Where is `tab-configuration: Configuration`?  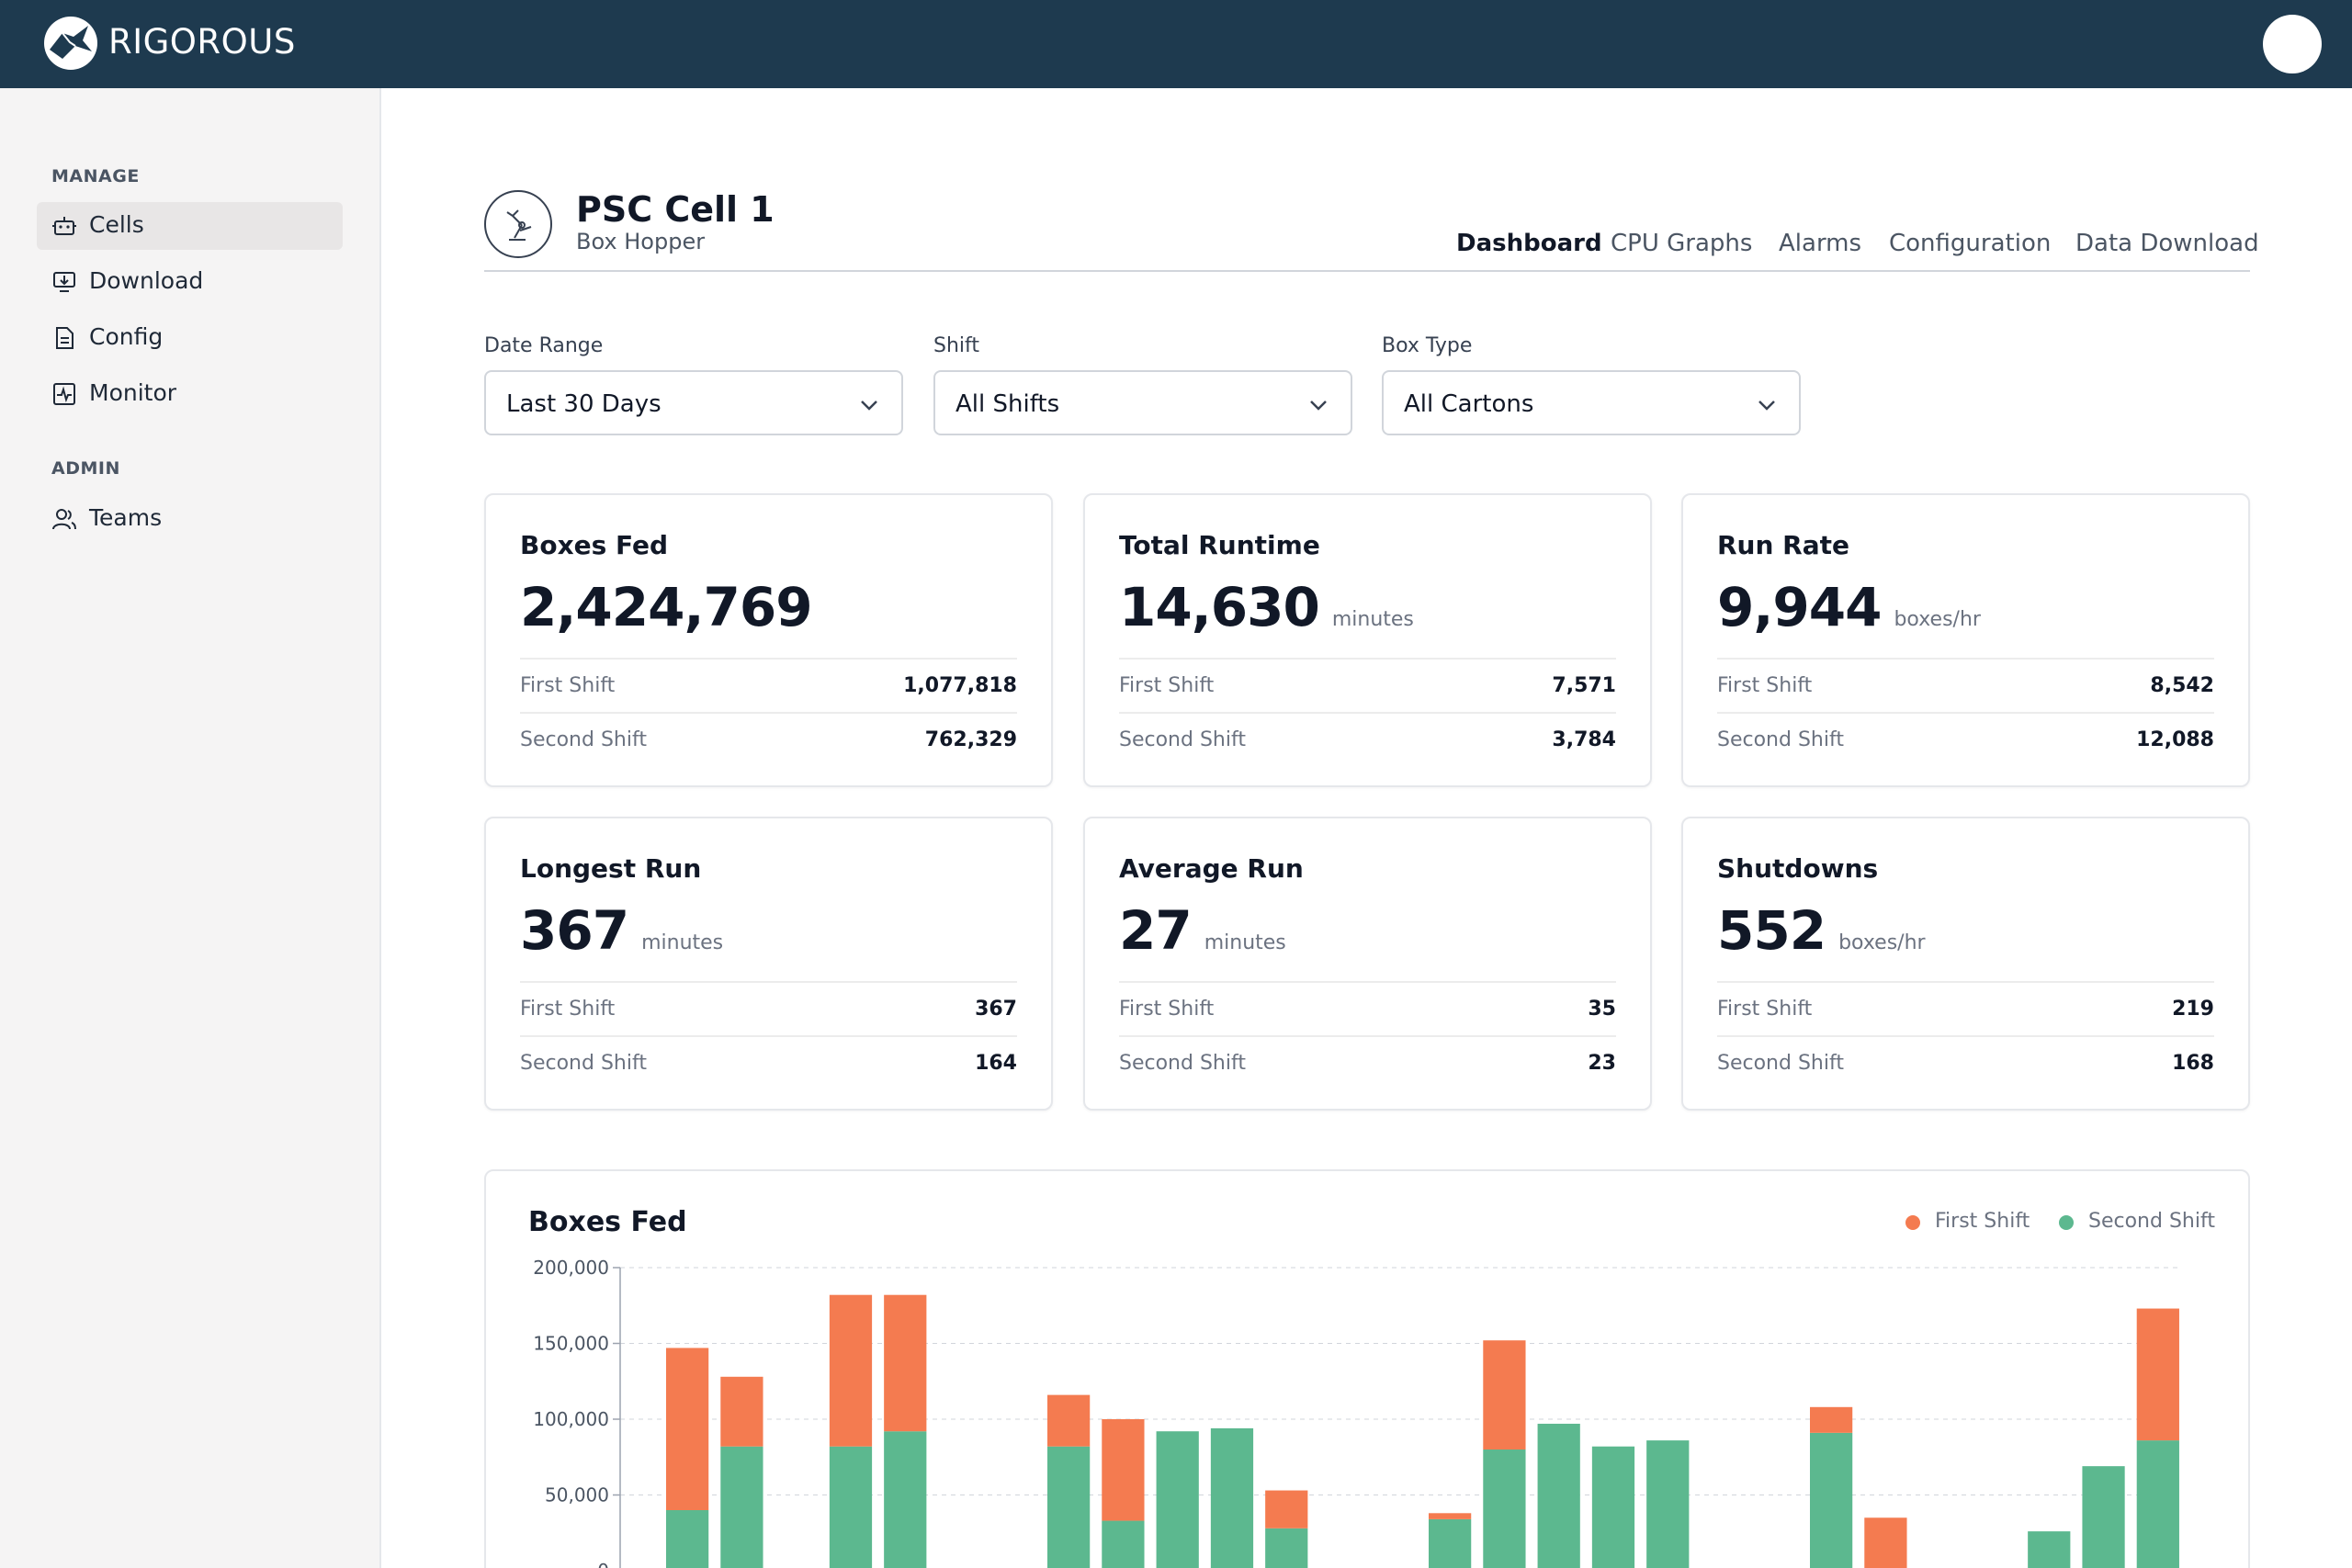
tab-configuration: Configuration is located at coordinates (1971, 244).